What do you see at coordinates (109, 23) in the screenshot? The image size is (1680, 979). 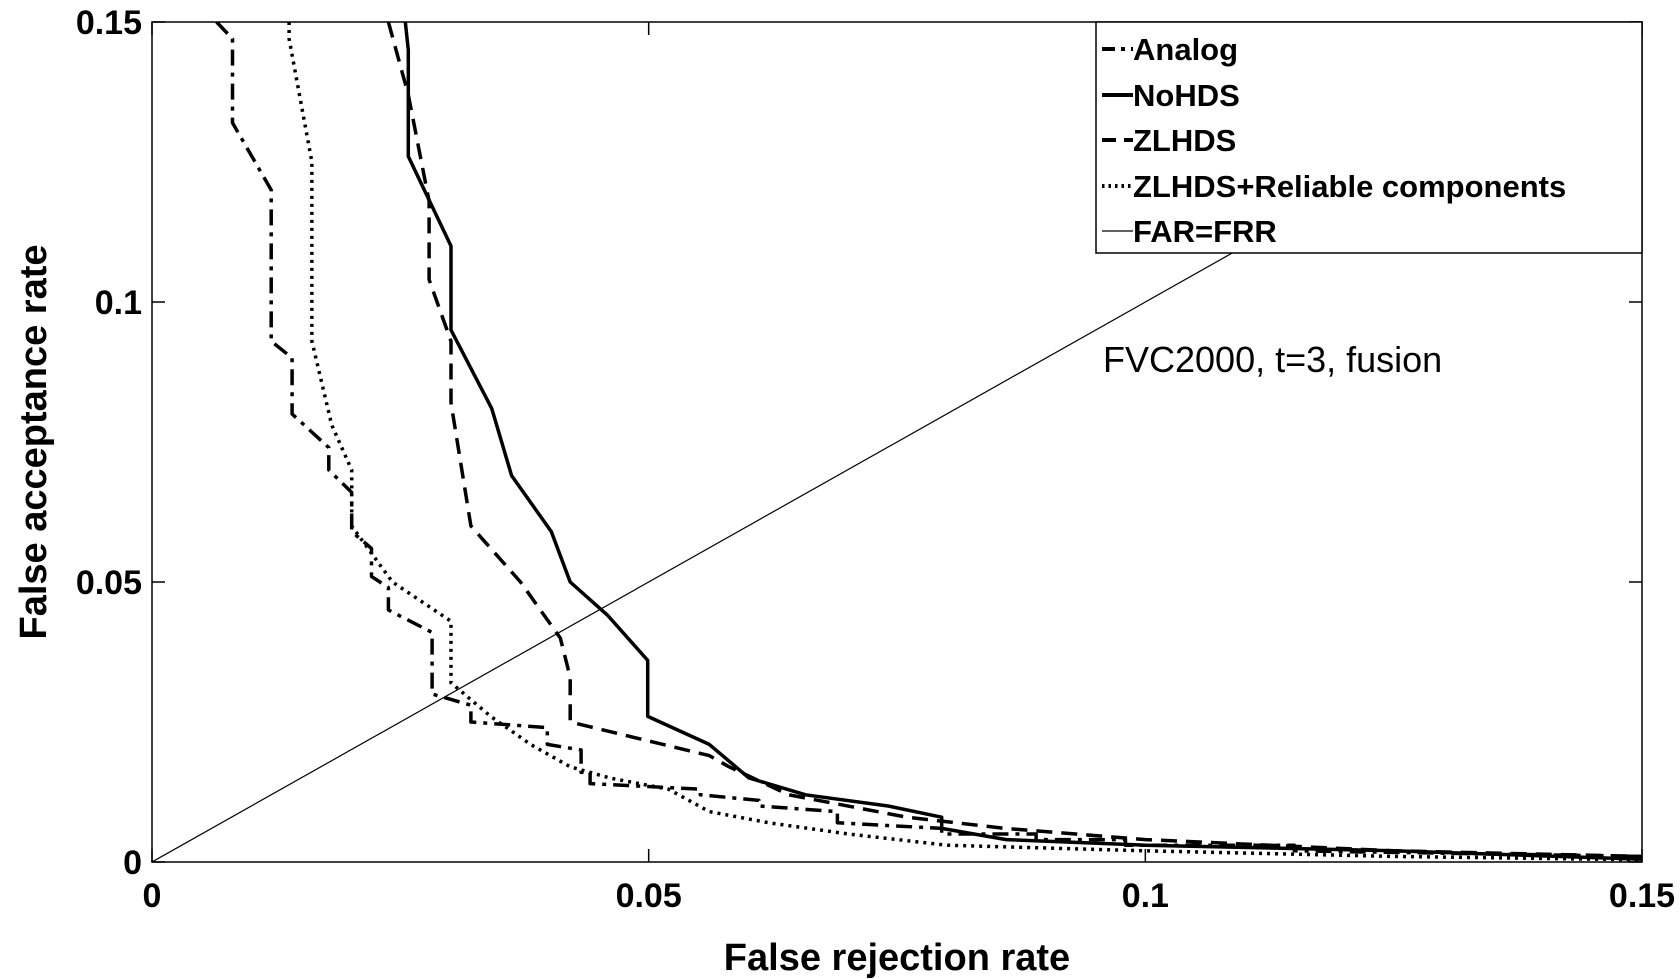 I see `y-tick-label: 0.15` at bounding box center [109, 23].